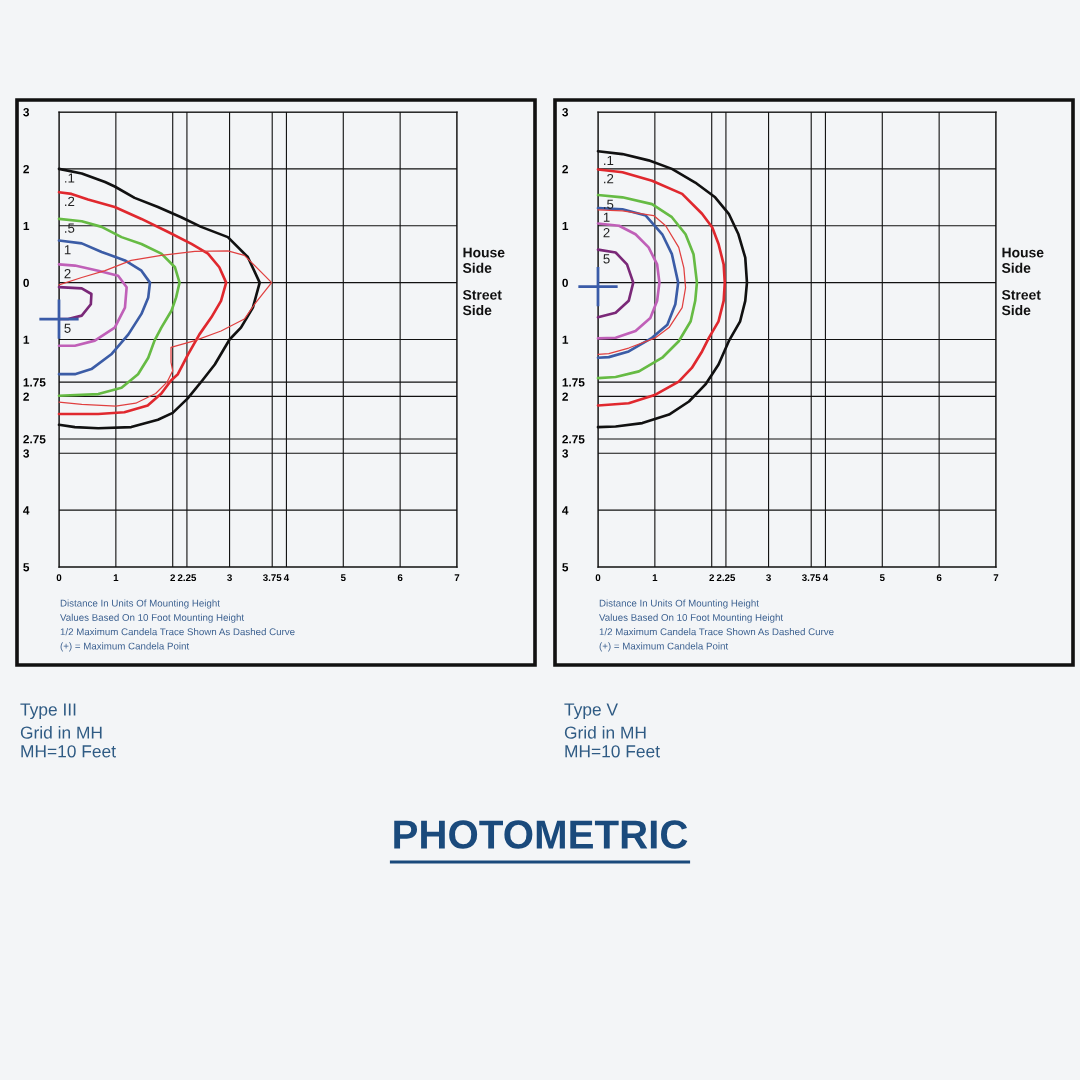  Describe the element at coordinates (591, 711) in the screenshot. I see `text: Type V` at that location.